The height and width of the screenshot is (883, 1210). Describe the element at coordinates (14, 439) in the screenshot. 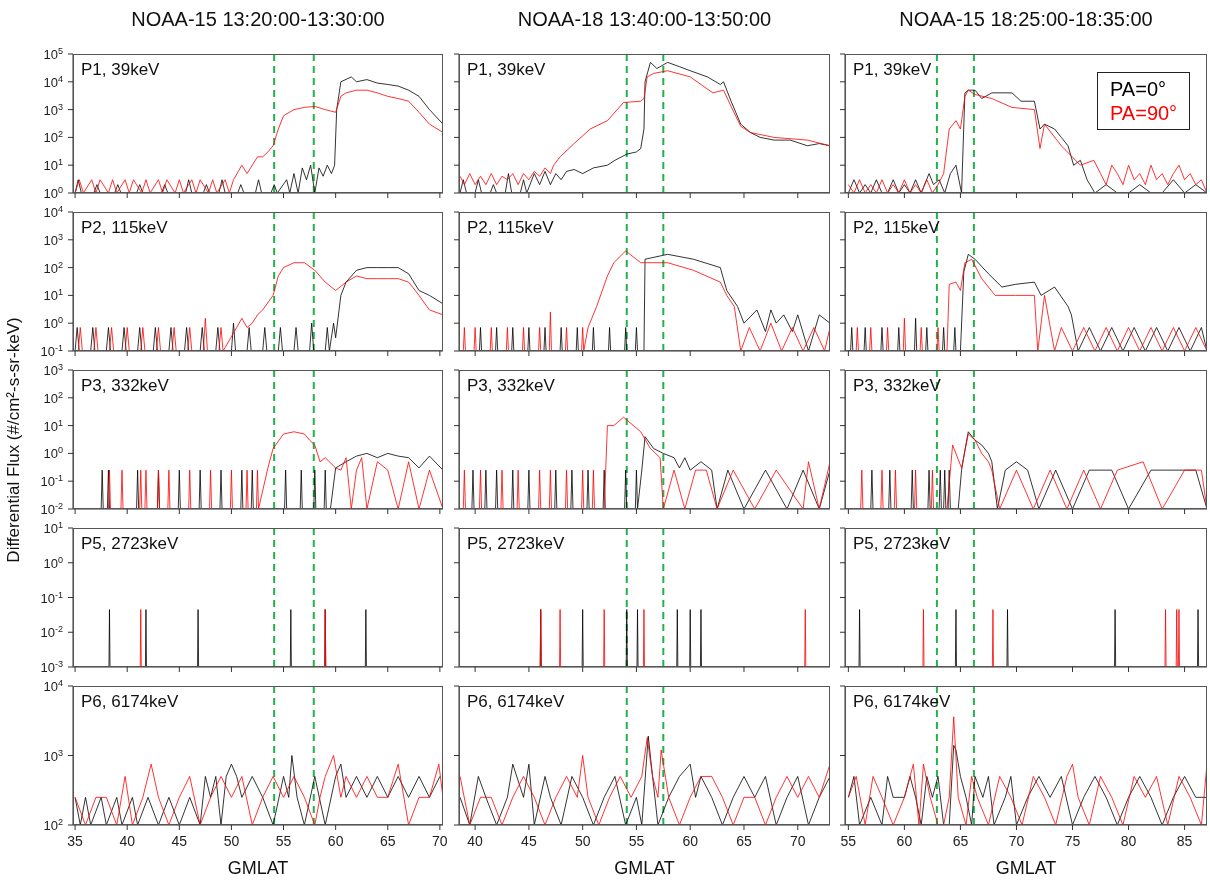

I see `y-axis-title: Differential Flux (#/cm²-s-sr-keV)` at that location.